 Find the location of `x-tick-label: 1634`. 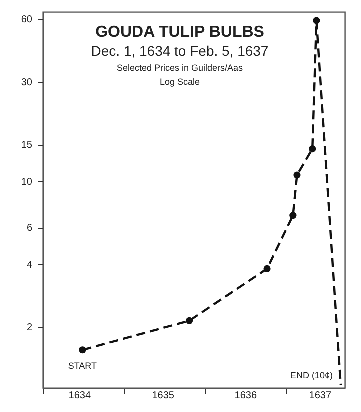

x-tick-label: 1634 is located at coordinates (80, 396).